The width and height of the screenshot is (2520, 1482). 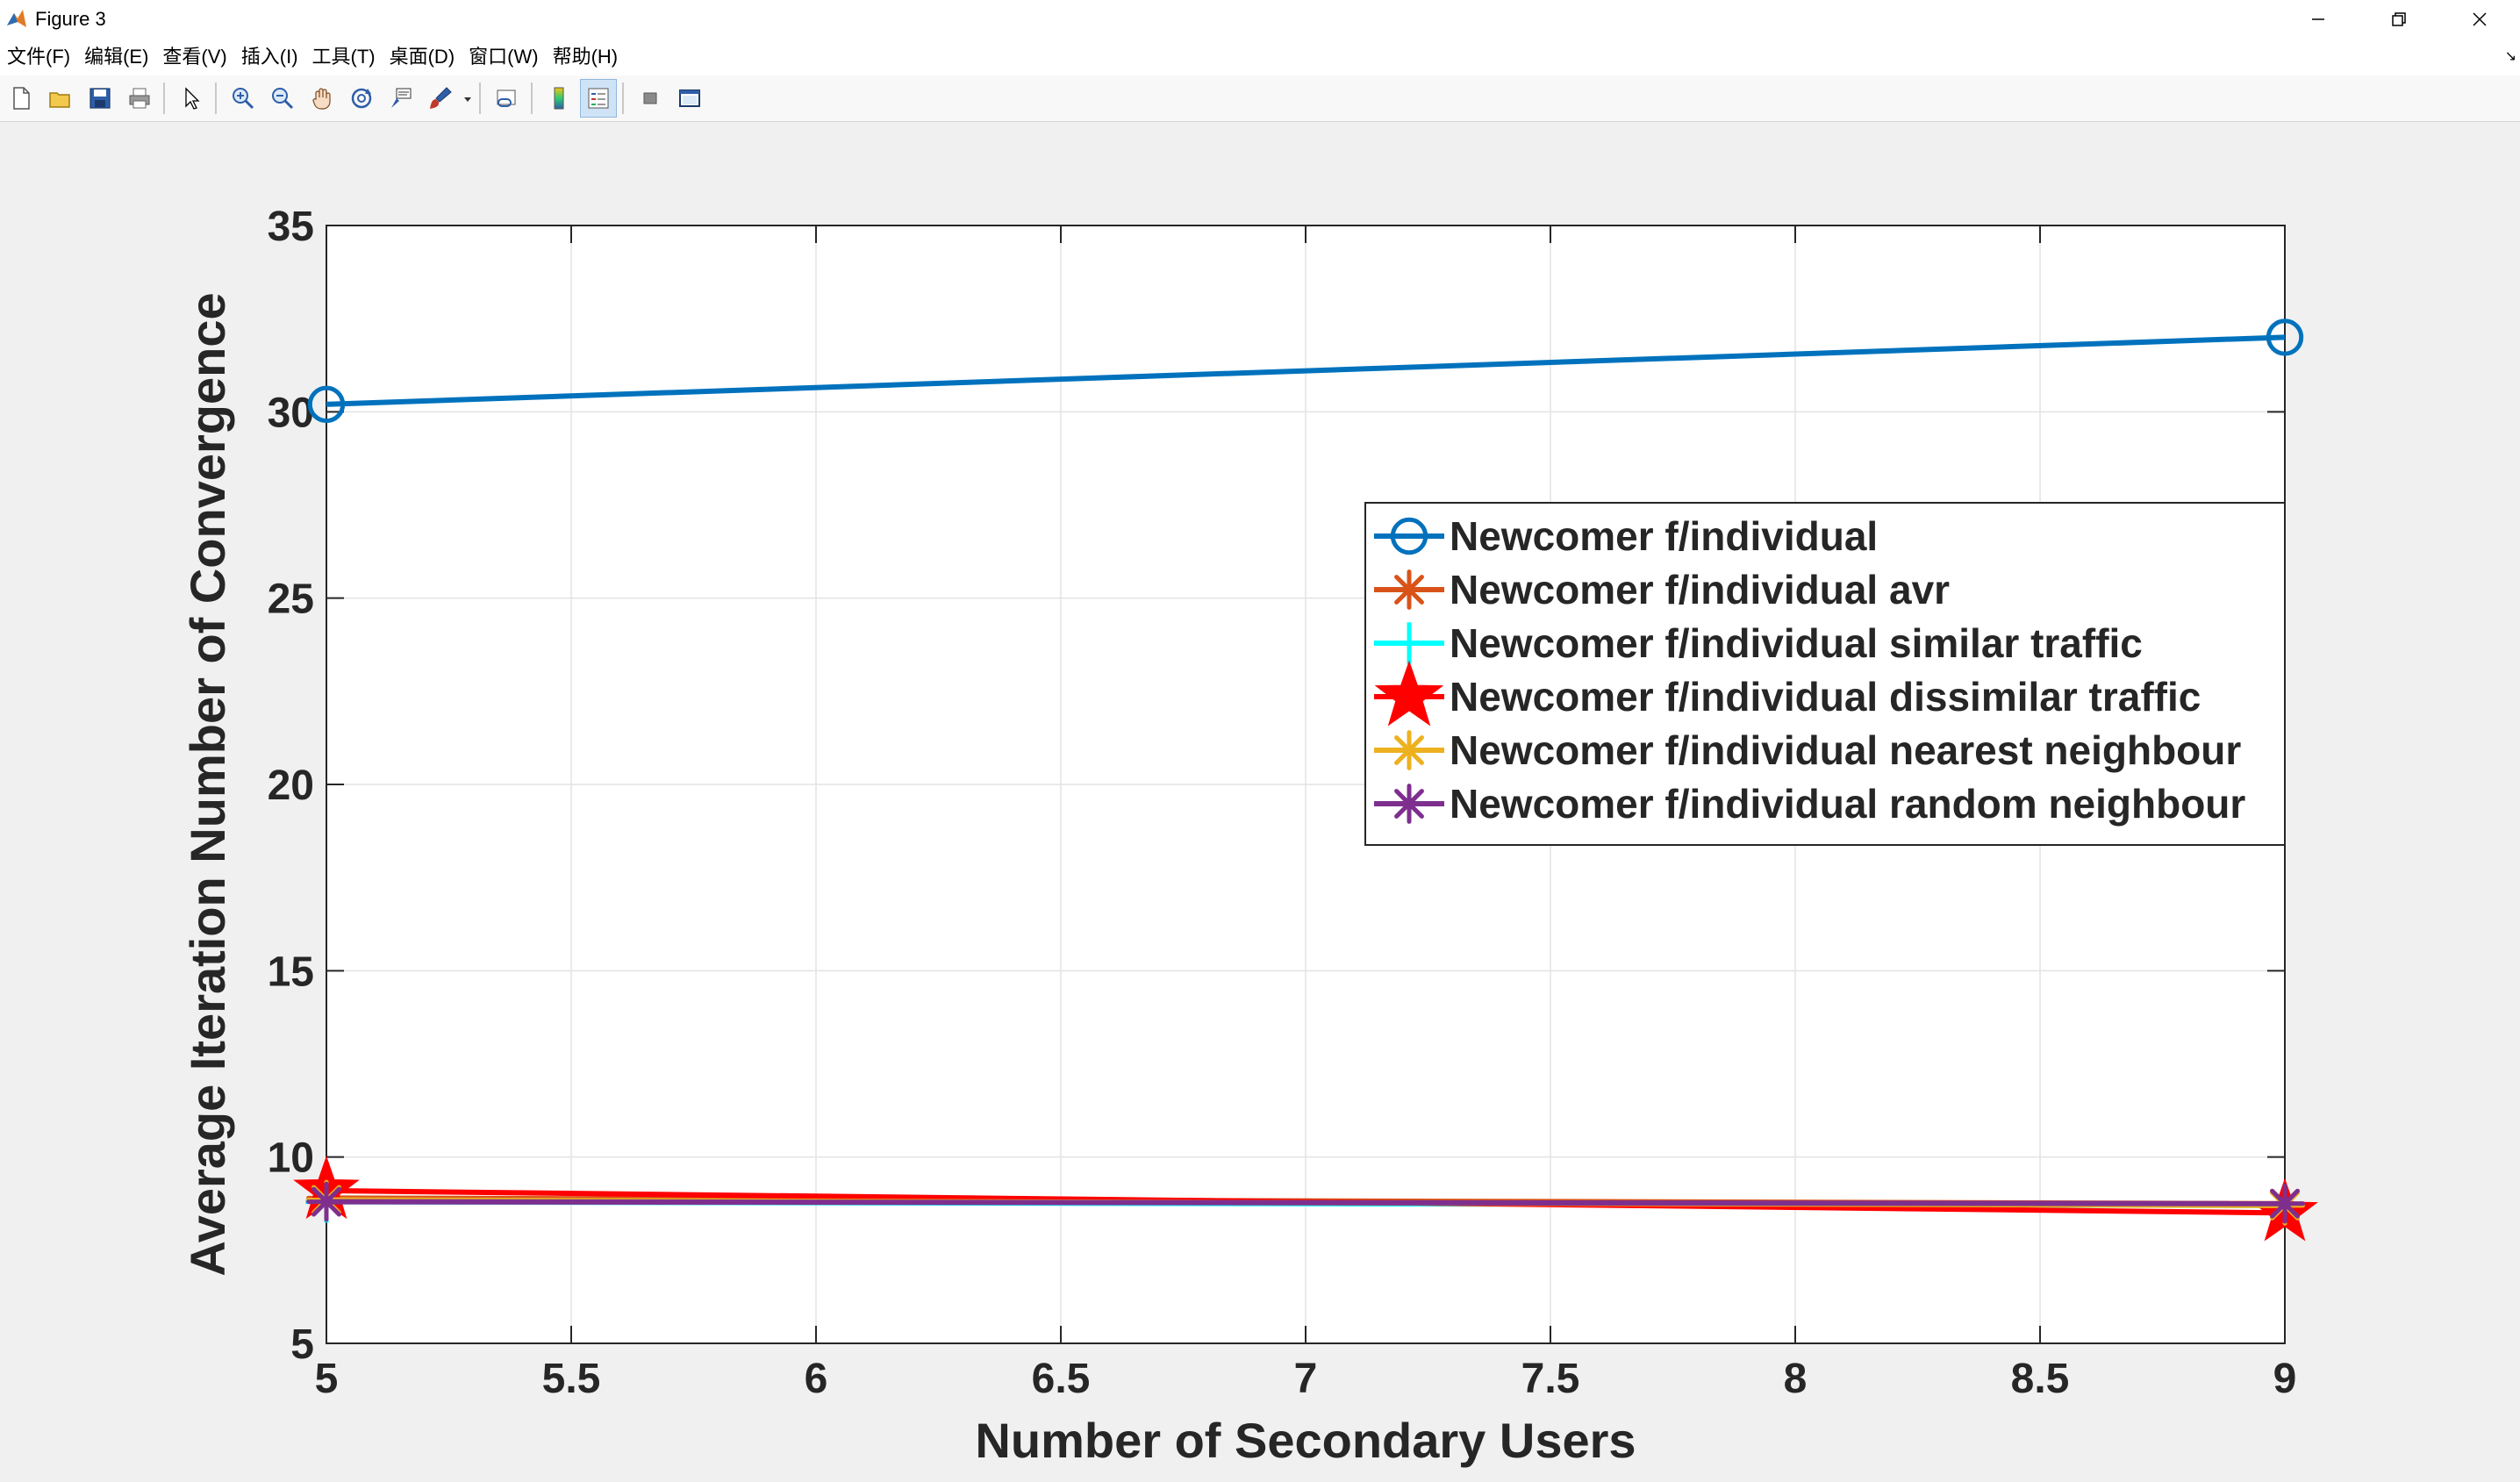 I want to click on x-tick-label: 5.5, so click(x=571, y=1379).